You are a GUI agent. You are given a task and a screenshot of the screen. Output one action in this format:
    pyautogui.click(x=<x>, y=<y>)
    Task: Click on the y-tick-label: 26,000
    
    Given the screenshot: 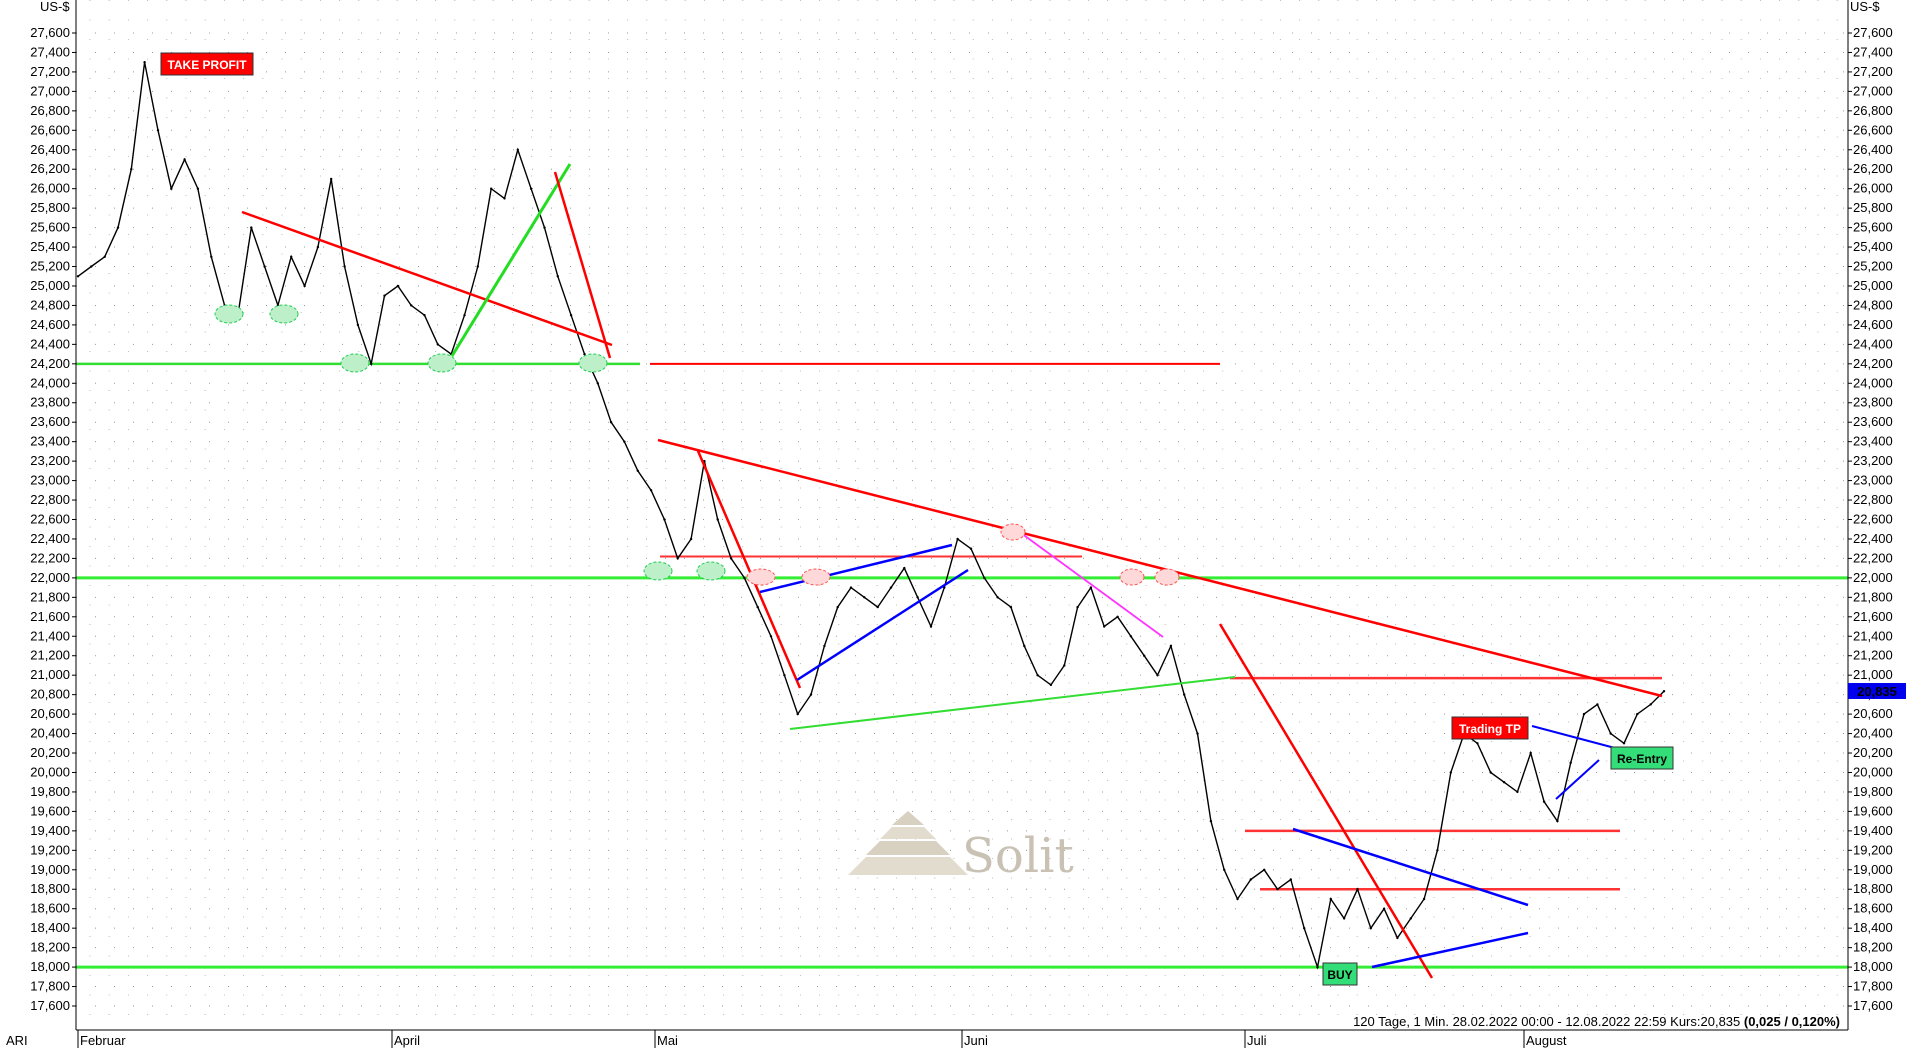 What is the action you would take?
    pyautogui.click(x=50, y=188)
    